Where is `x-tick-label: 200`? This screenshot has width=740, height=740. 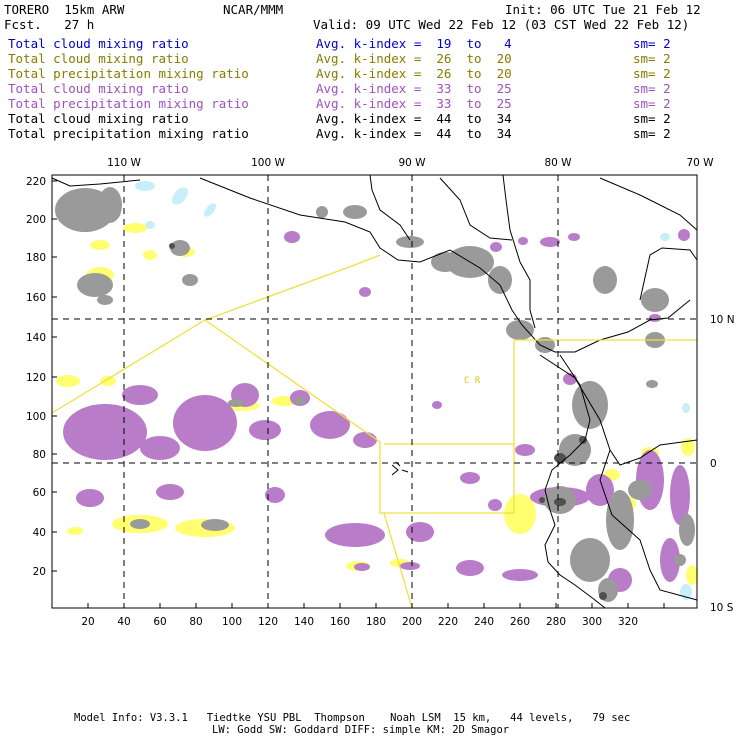
x-tick-label: 200 is located at coordinates (412, 622).